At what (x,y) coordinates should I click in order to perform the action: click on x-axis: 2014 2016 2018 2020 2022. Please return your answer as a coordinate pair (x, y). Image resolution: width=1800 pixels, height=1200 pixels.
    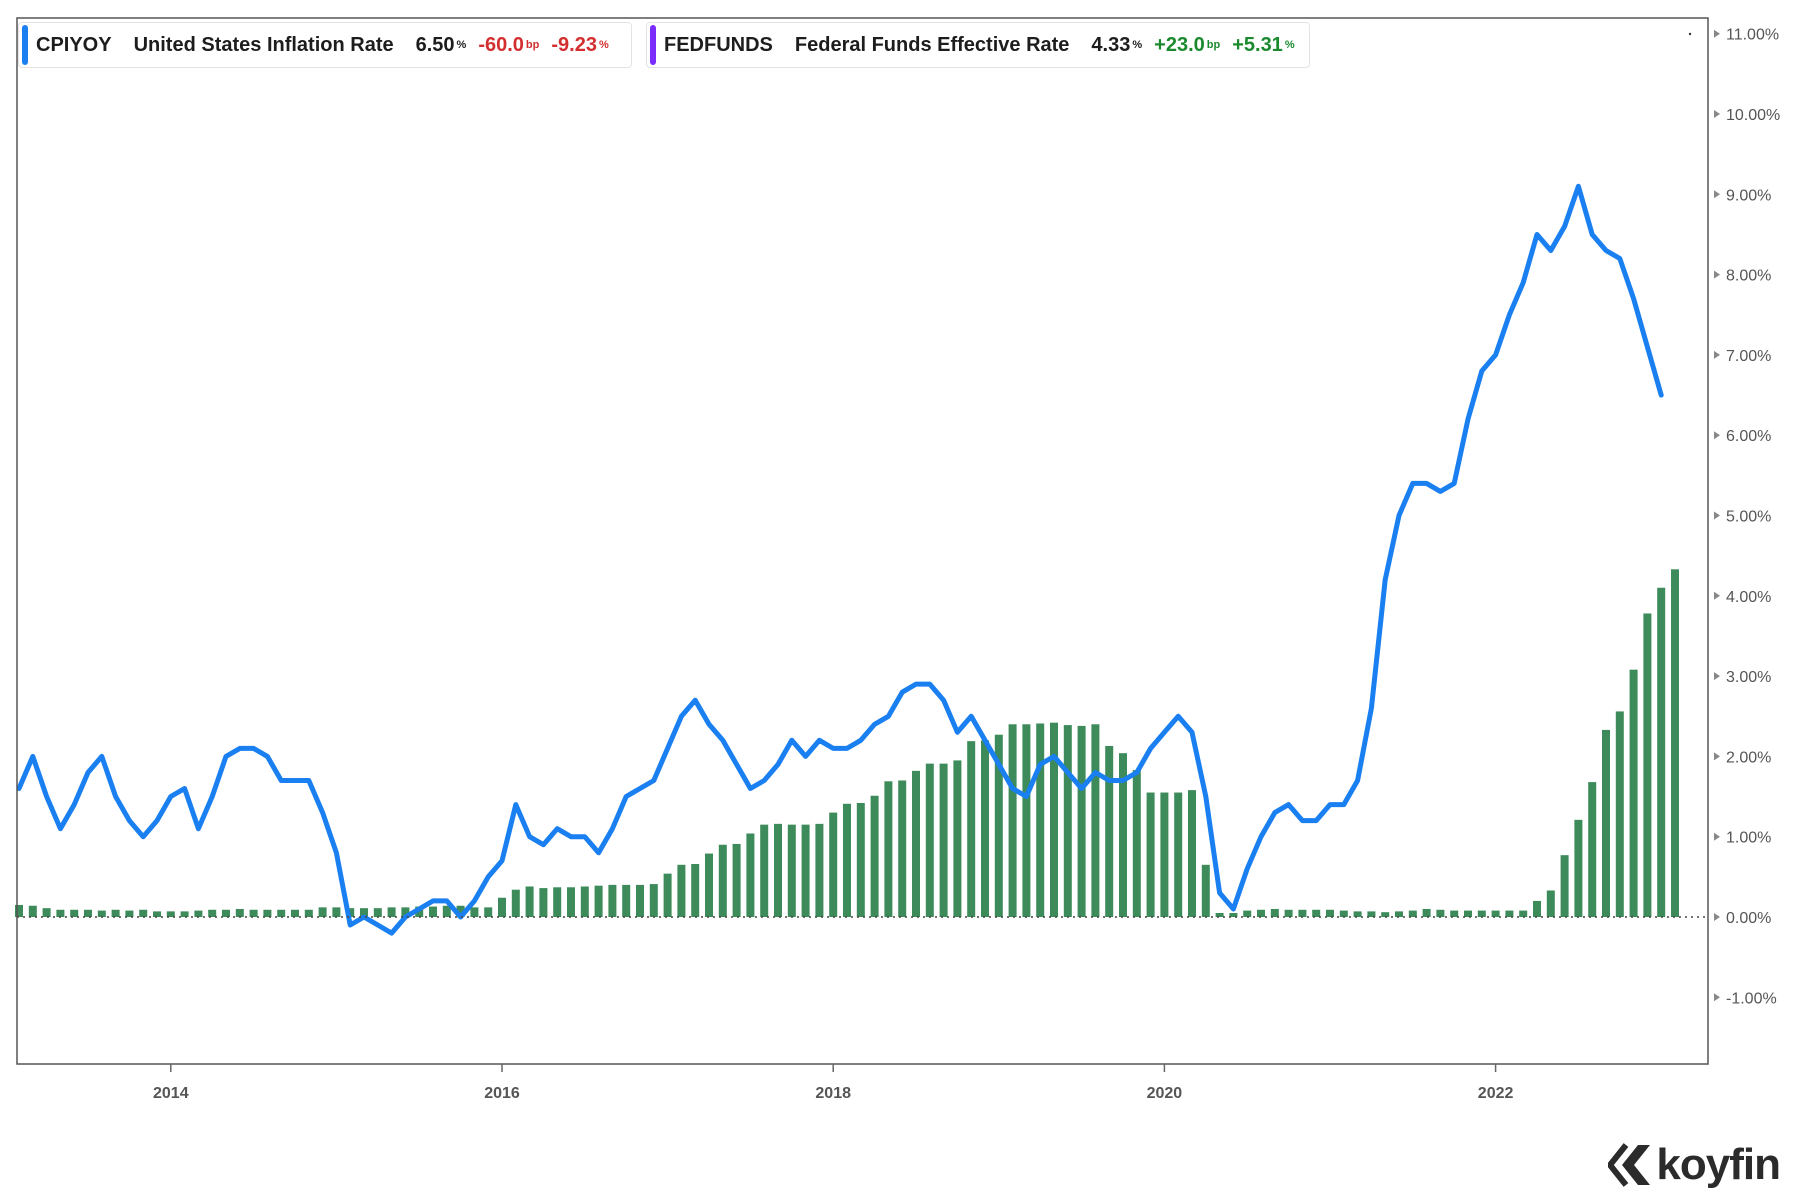
    Looking at the image, I should click on (833, 1083).